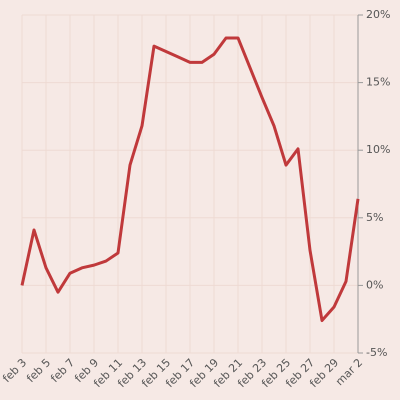 The image size is (400, 400). What do you see at coordinates (14, 370) in the screenshot?
I see `x-tick-label: feb 3` at bounding box center [14, 370].